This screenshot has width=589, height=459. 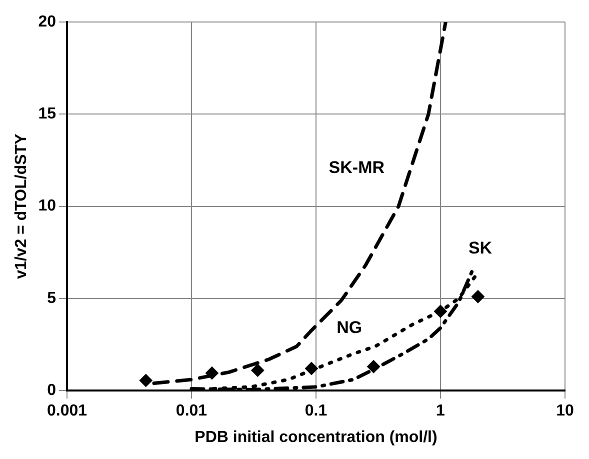 What do you see at coordinates (47, 21) in the screenshot?
I see `y-tick-label: 20` at bounding box center [47, 21].